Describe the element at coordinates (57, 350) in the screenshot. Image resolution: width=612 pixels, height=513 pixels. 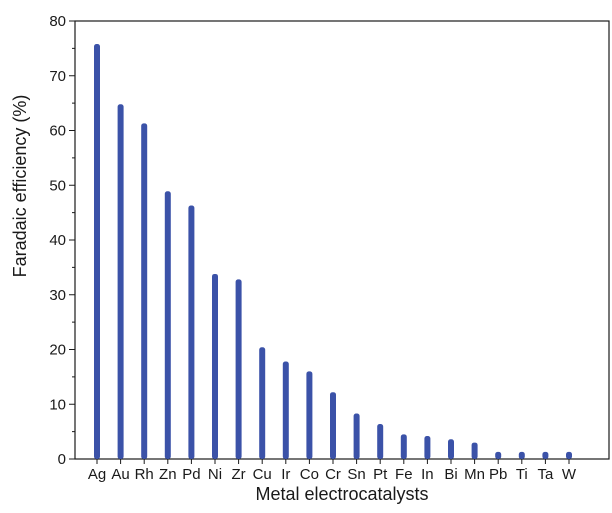
I see `y-tick-label: 20` at that location.